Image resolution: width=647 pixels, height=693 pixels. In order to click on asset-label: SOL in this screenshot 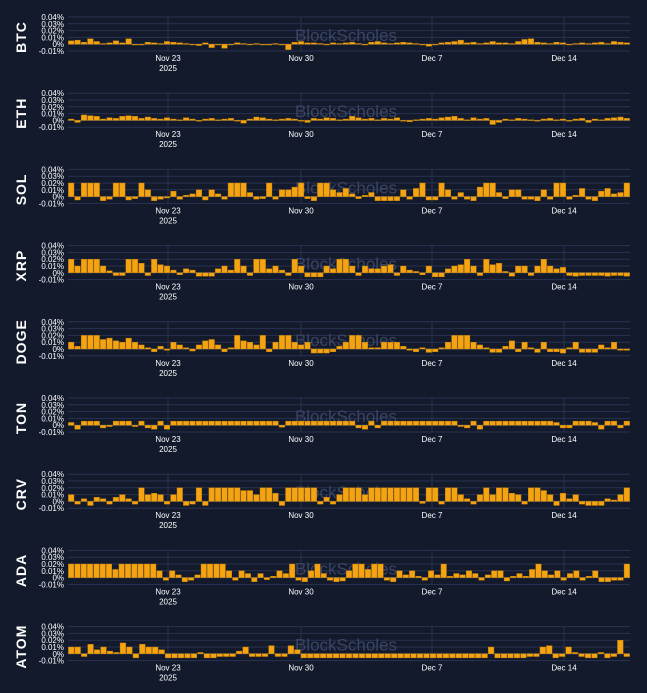, I will do `click(21, 190)`.